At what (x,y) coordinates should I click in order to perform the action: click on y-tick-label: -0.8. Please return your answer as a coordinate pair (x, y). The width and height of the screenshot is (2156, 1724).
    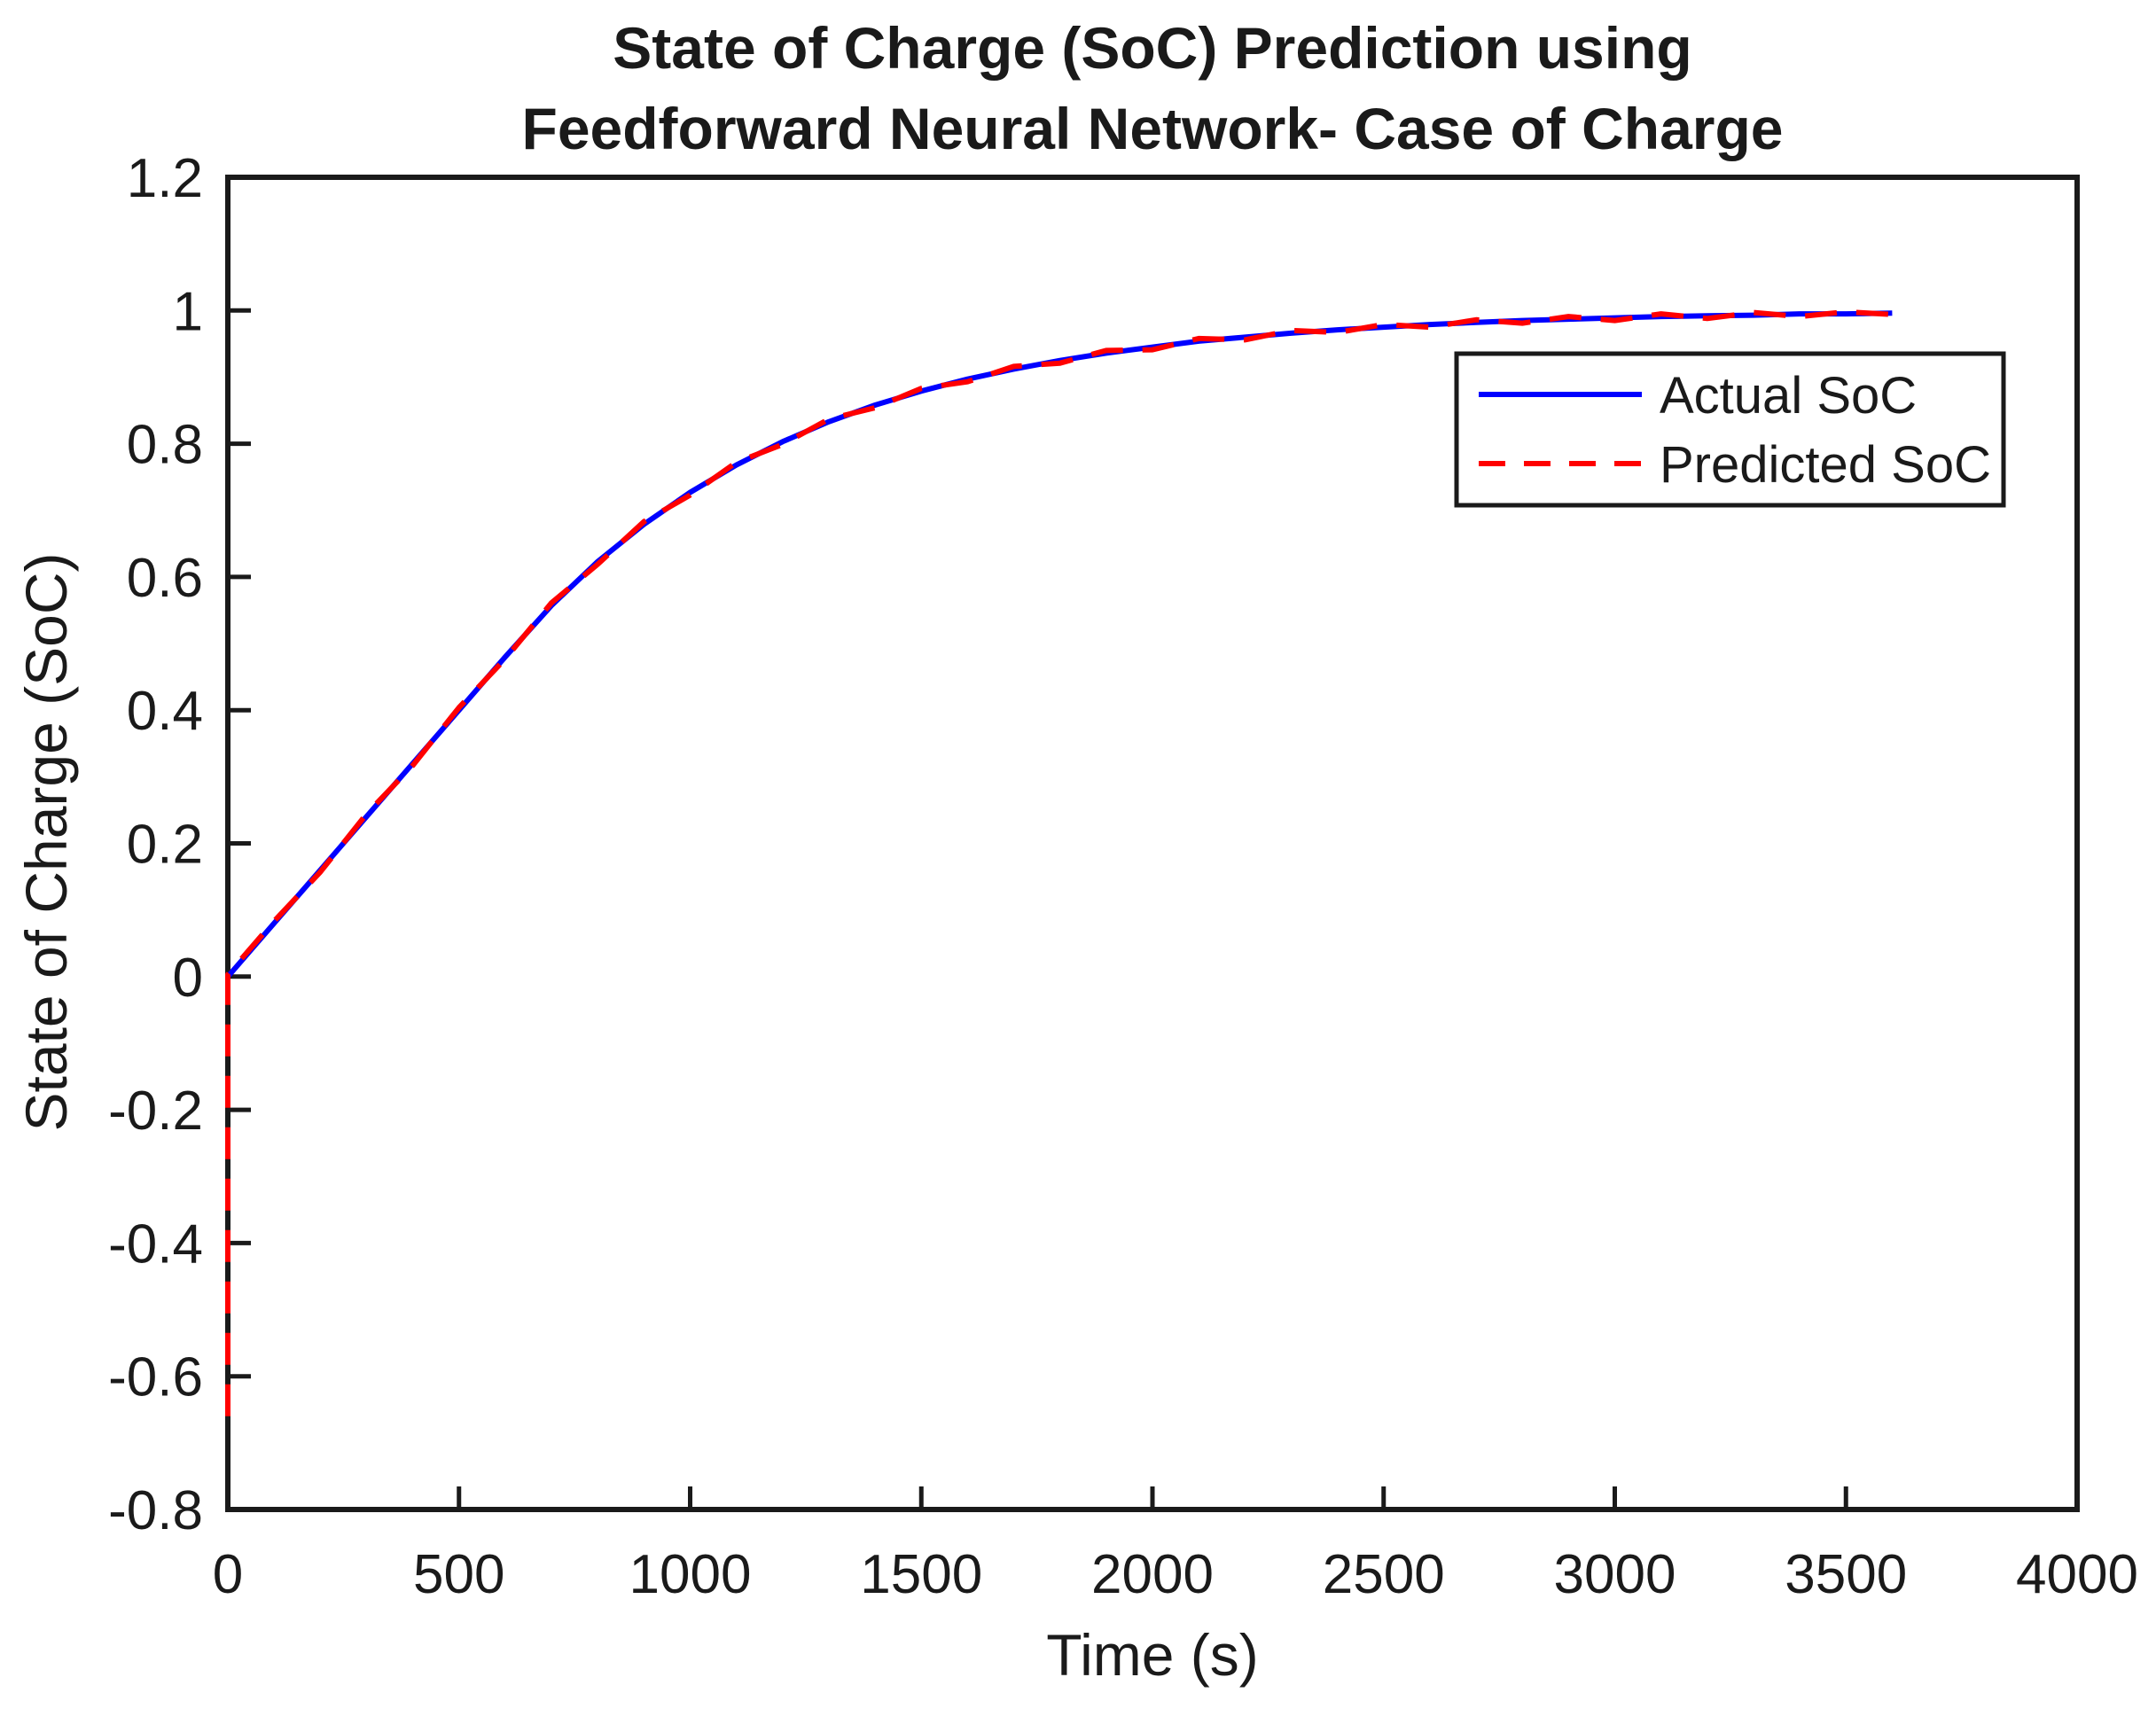
    Looking at the image, I should click on (155, 1510).